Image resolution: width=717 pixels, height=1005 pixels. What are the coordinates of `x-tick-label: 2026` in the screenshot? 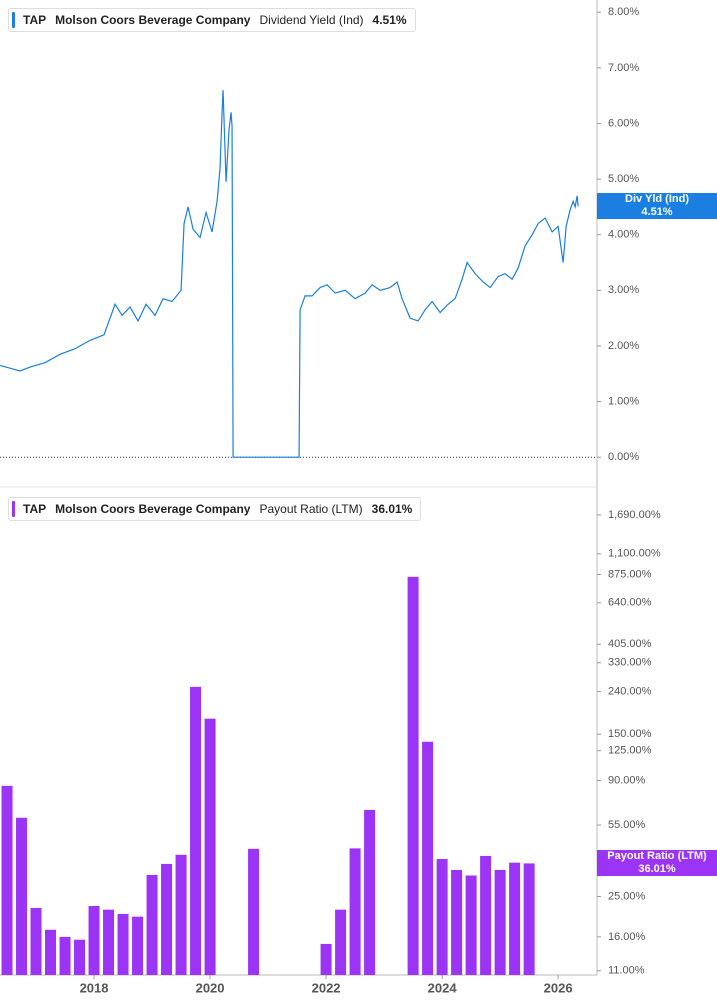 It's located at (558, 987).